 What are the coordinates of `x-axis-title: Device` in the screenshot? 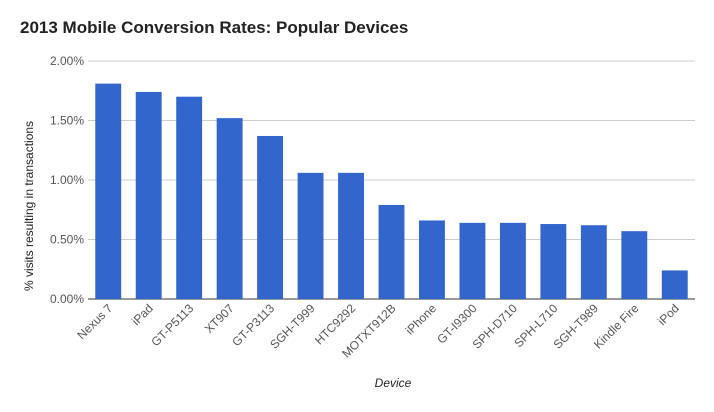 It's located at (393, 383).